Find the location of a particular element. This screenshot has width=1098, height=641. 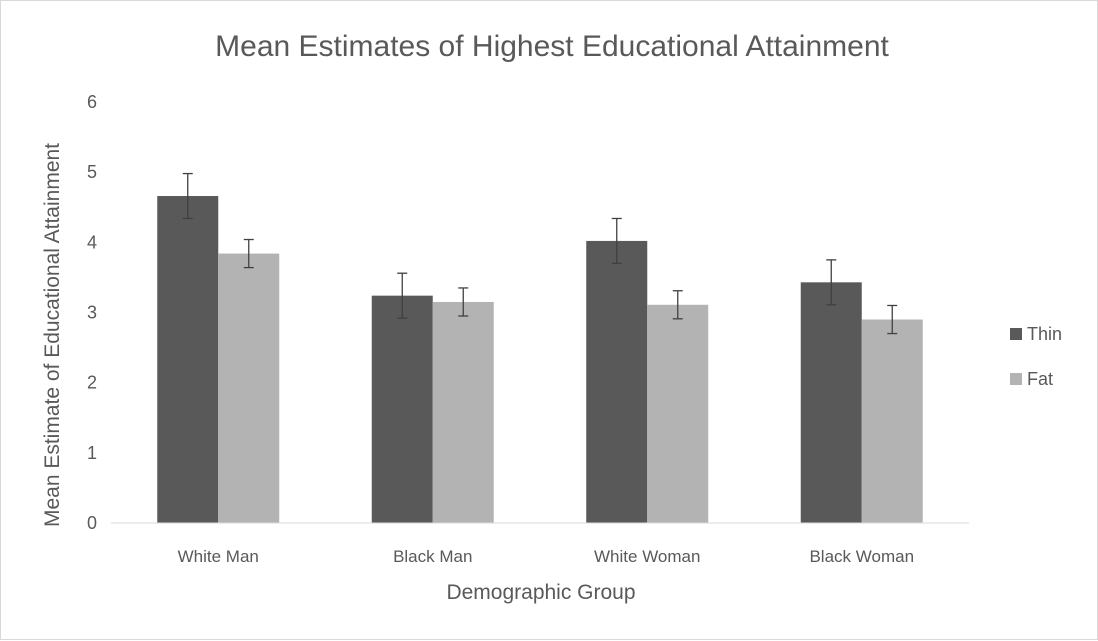

y-tick-label: 0 is located at coordinates (92, 523).